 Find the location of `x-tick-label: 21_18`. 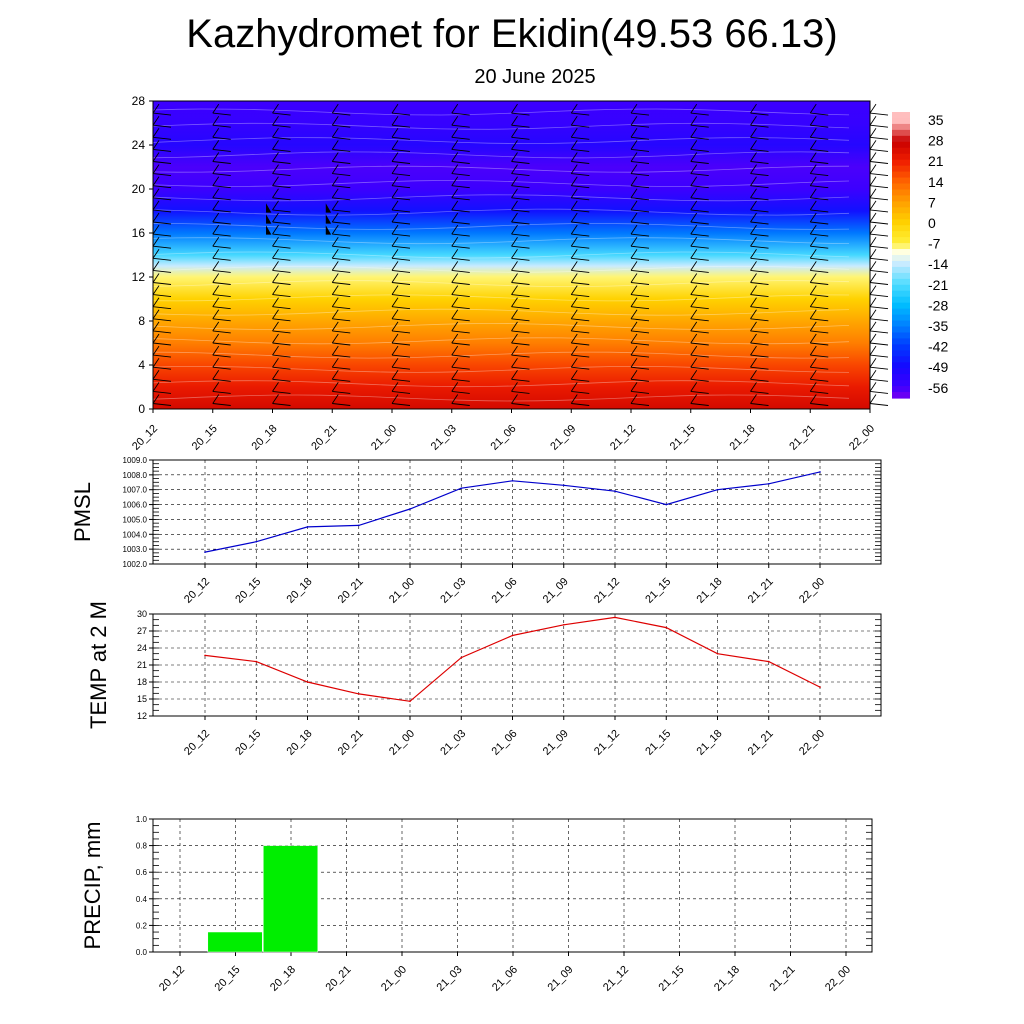

x-tick-label: 21_18 is located at coordinates (710, 591).